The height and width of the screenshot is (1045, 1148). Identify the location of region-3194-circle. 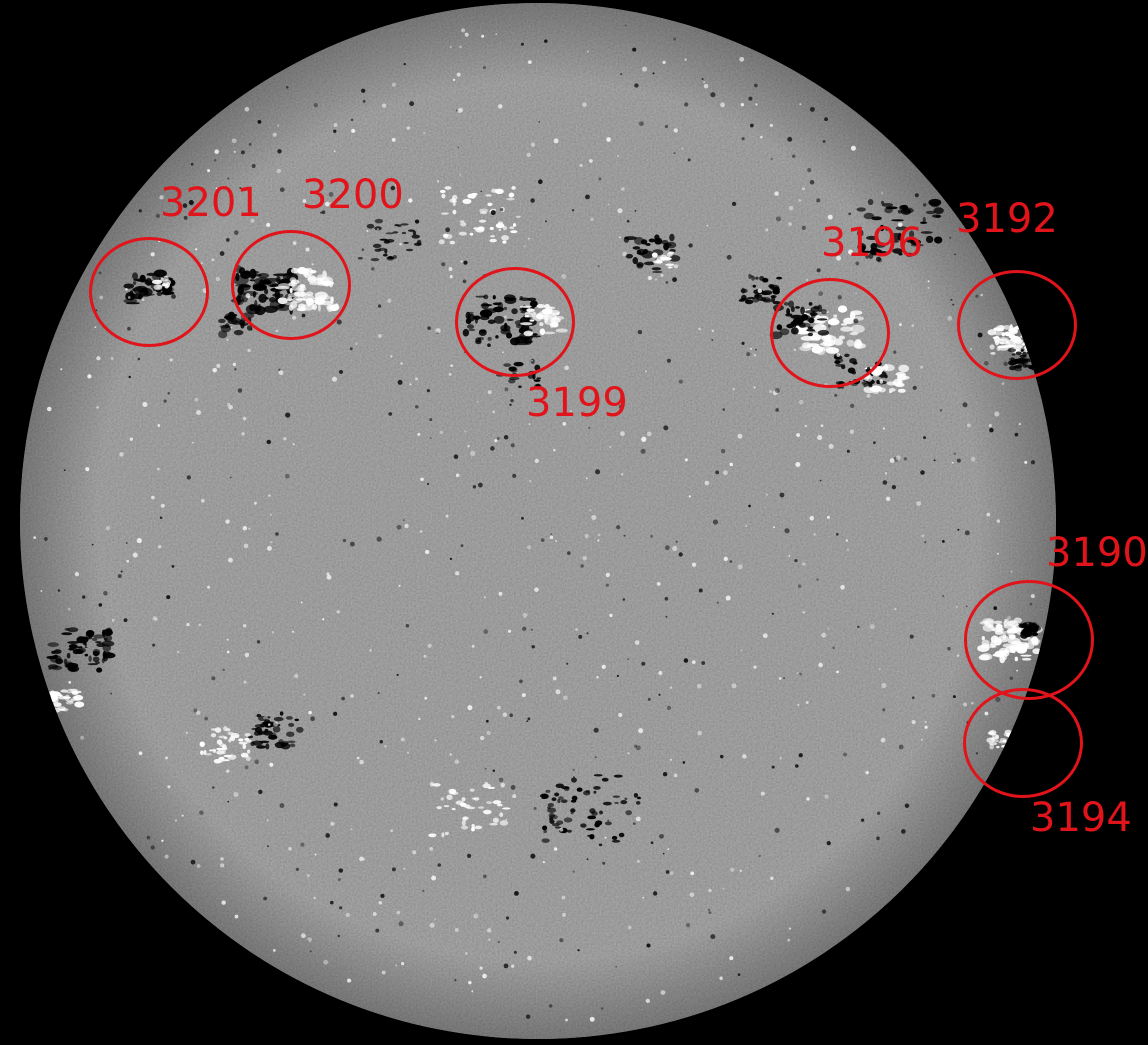
(1023, 743).